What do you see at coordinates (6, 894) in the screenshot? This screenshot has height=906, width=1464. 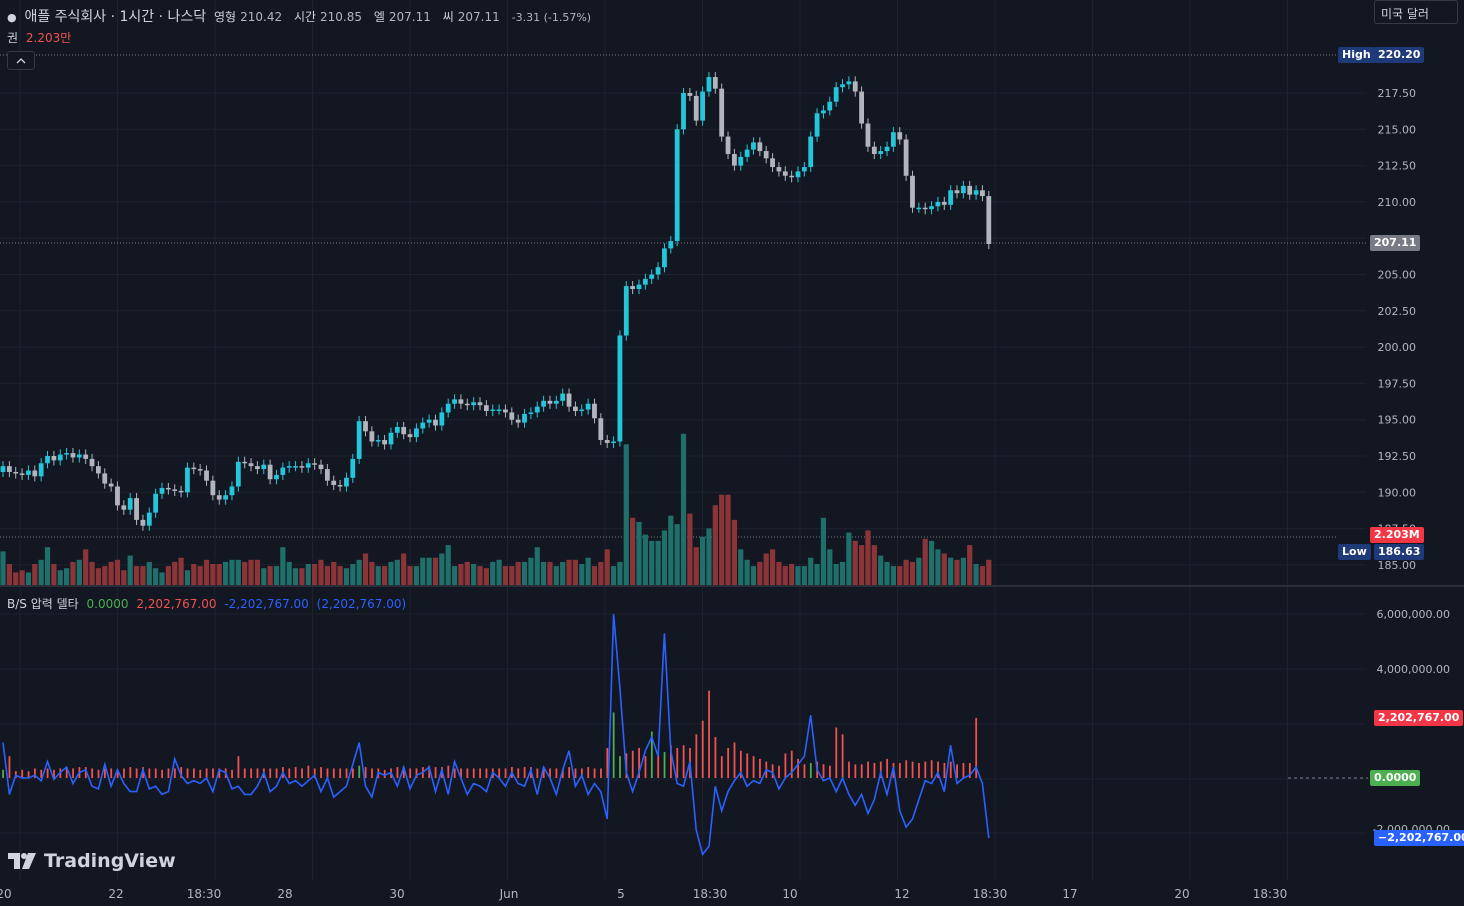 I see `time-tick: 20` at bounding box center [6, 894].